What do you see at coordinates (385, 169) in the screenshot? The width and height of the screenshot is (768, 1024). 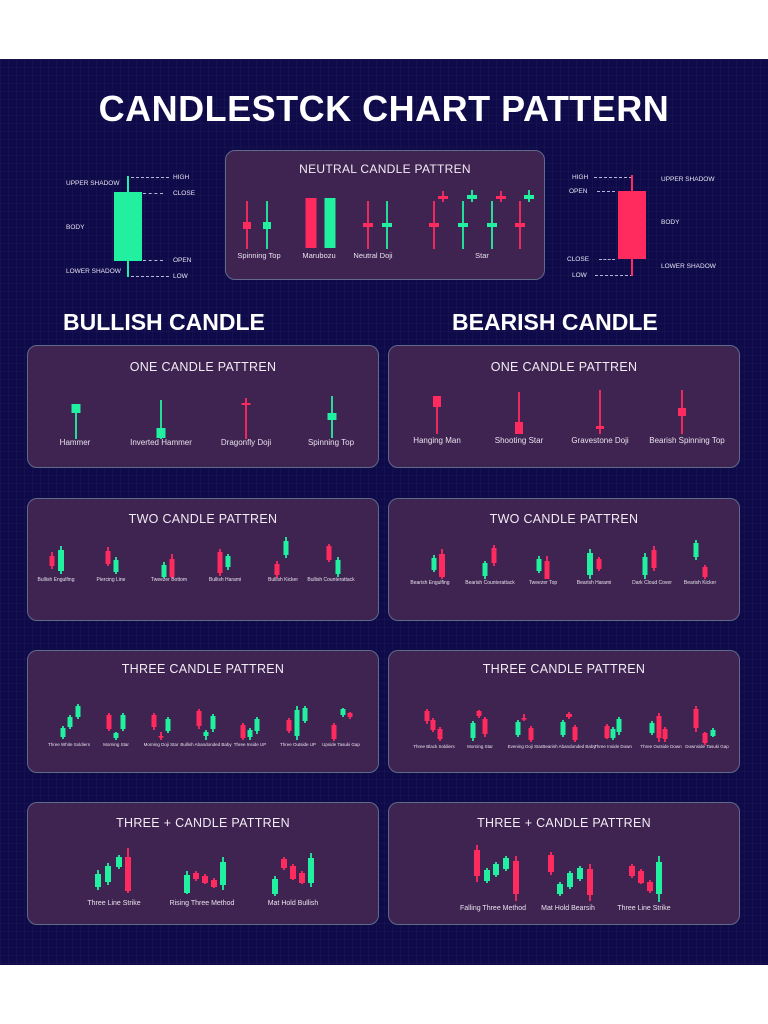 I see `panel-title: NEUTRAL CANDLE PATTREN` at bounding box center [385, 169].